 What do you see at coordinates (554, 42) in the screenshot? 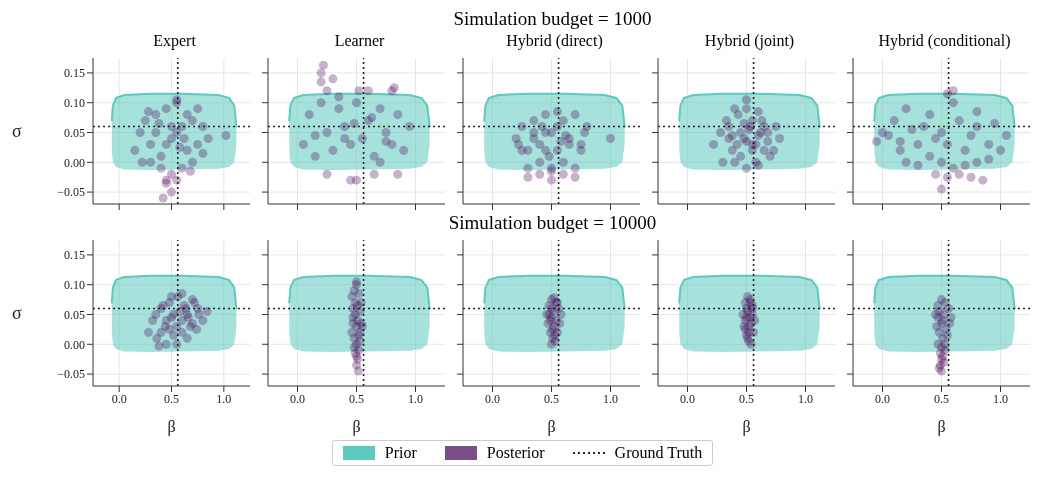
I see `chart-title: Hybrid (direct)` at bounding box center [554, 42].